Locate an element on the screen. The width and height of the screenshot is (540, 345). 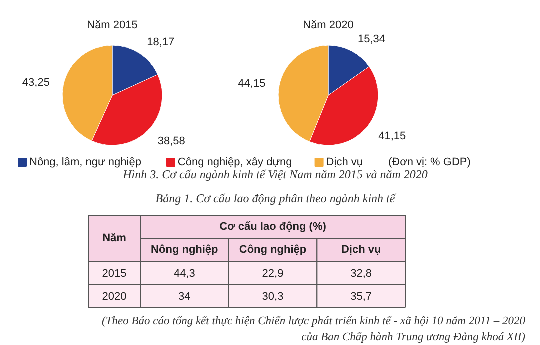
x-axis-title: Cơ cấu lao động (%) is located at coordinates (273, 227).